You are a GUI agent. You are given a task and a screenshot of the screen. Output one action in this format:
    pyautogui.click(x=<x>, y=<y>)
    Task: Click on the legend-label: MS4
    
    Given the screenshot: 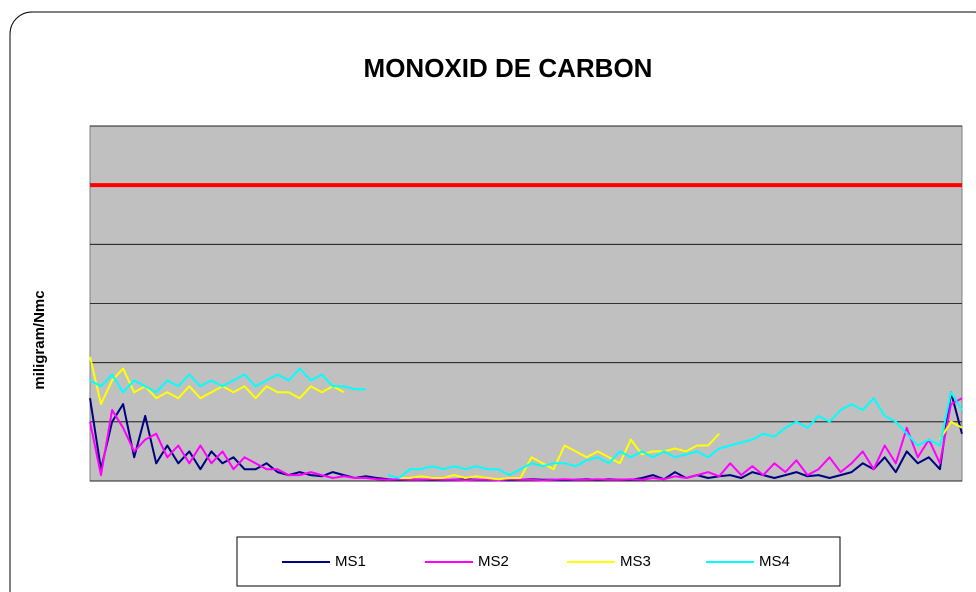 What is the action you would take?
    pyautogui.click(x=774, y=561)
    